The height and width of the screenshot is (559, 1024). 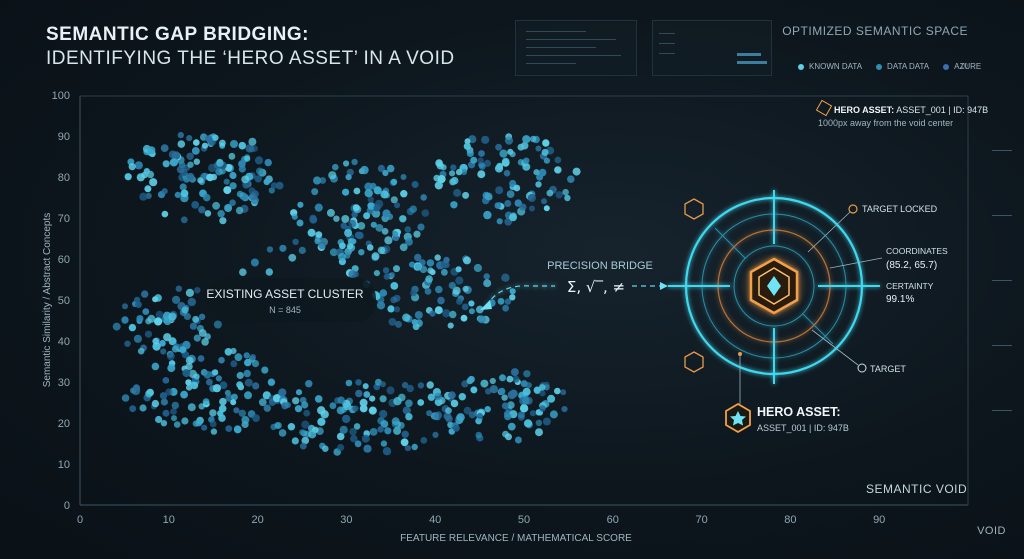 I want to click on legend-label: KNOWN DATA, so click(x=836, y=66).